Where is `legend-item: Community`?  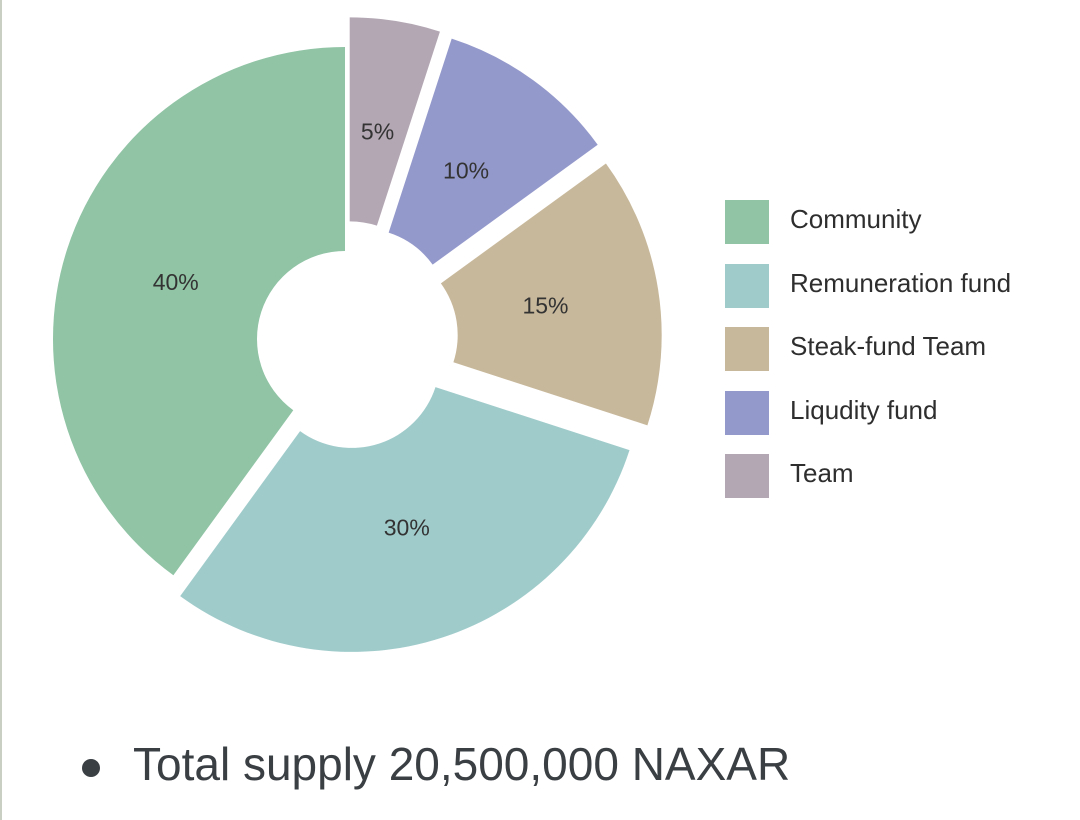 legend-item: Community is located at coordinates (895, 222).